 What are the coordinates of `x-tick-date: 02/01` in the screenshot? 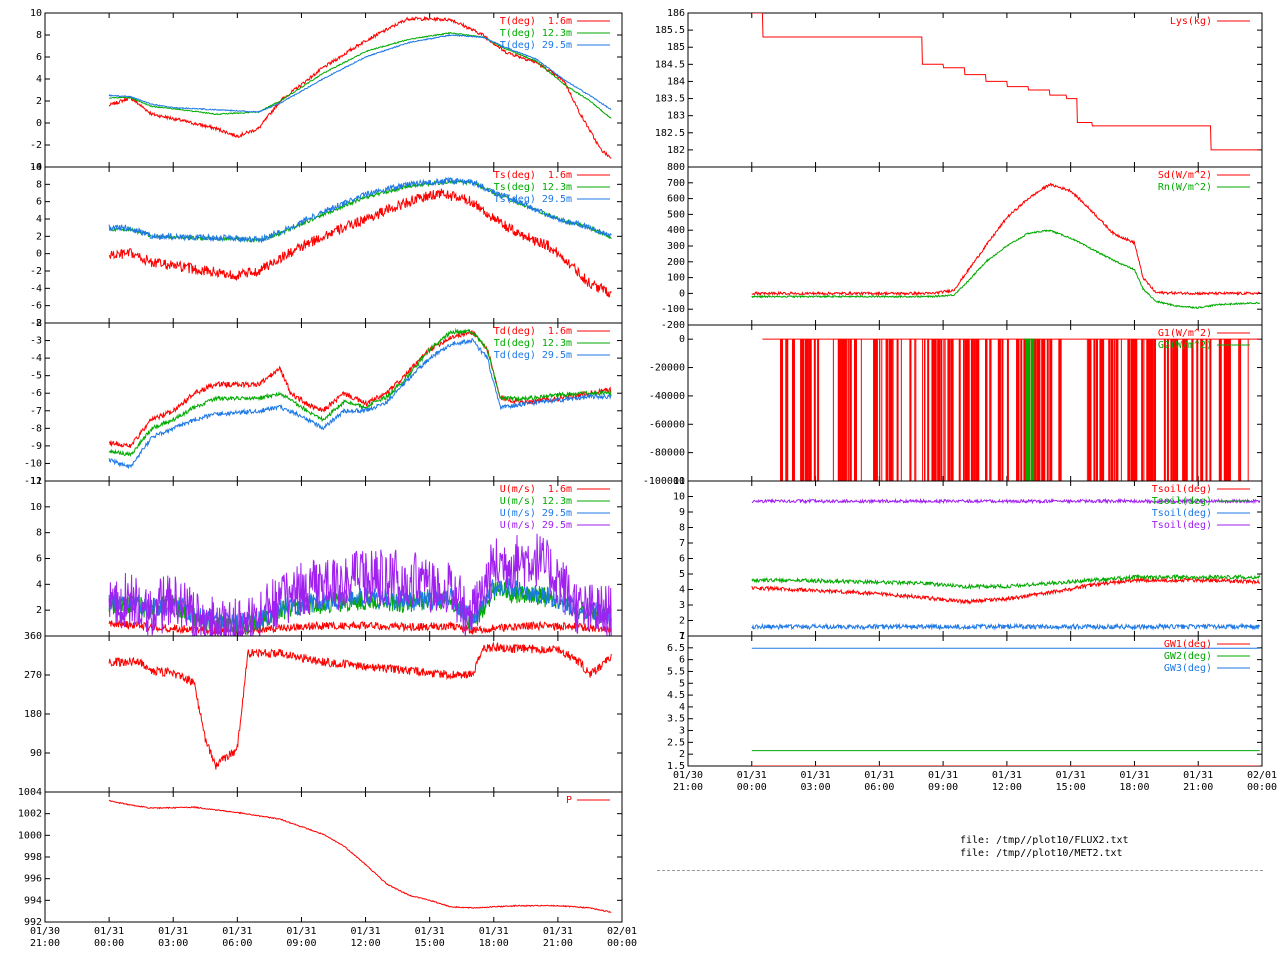 It's located at (622, 931).